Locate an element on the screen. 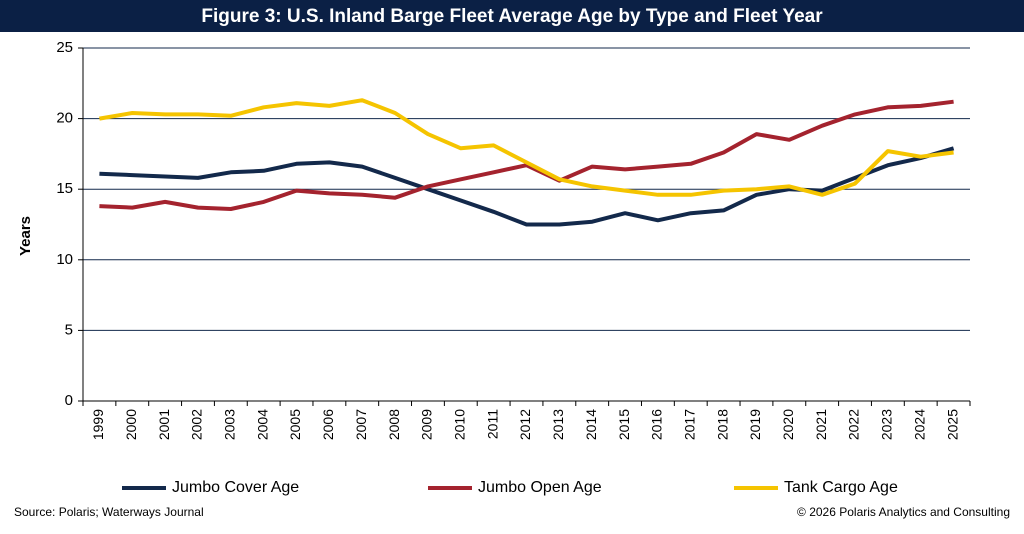 This screenshot has width=1024, height=534. y-axis-label: Years is located at coordinates (25, 236).